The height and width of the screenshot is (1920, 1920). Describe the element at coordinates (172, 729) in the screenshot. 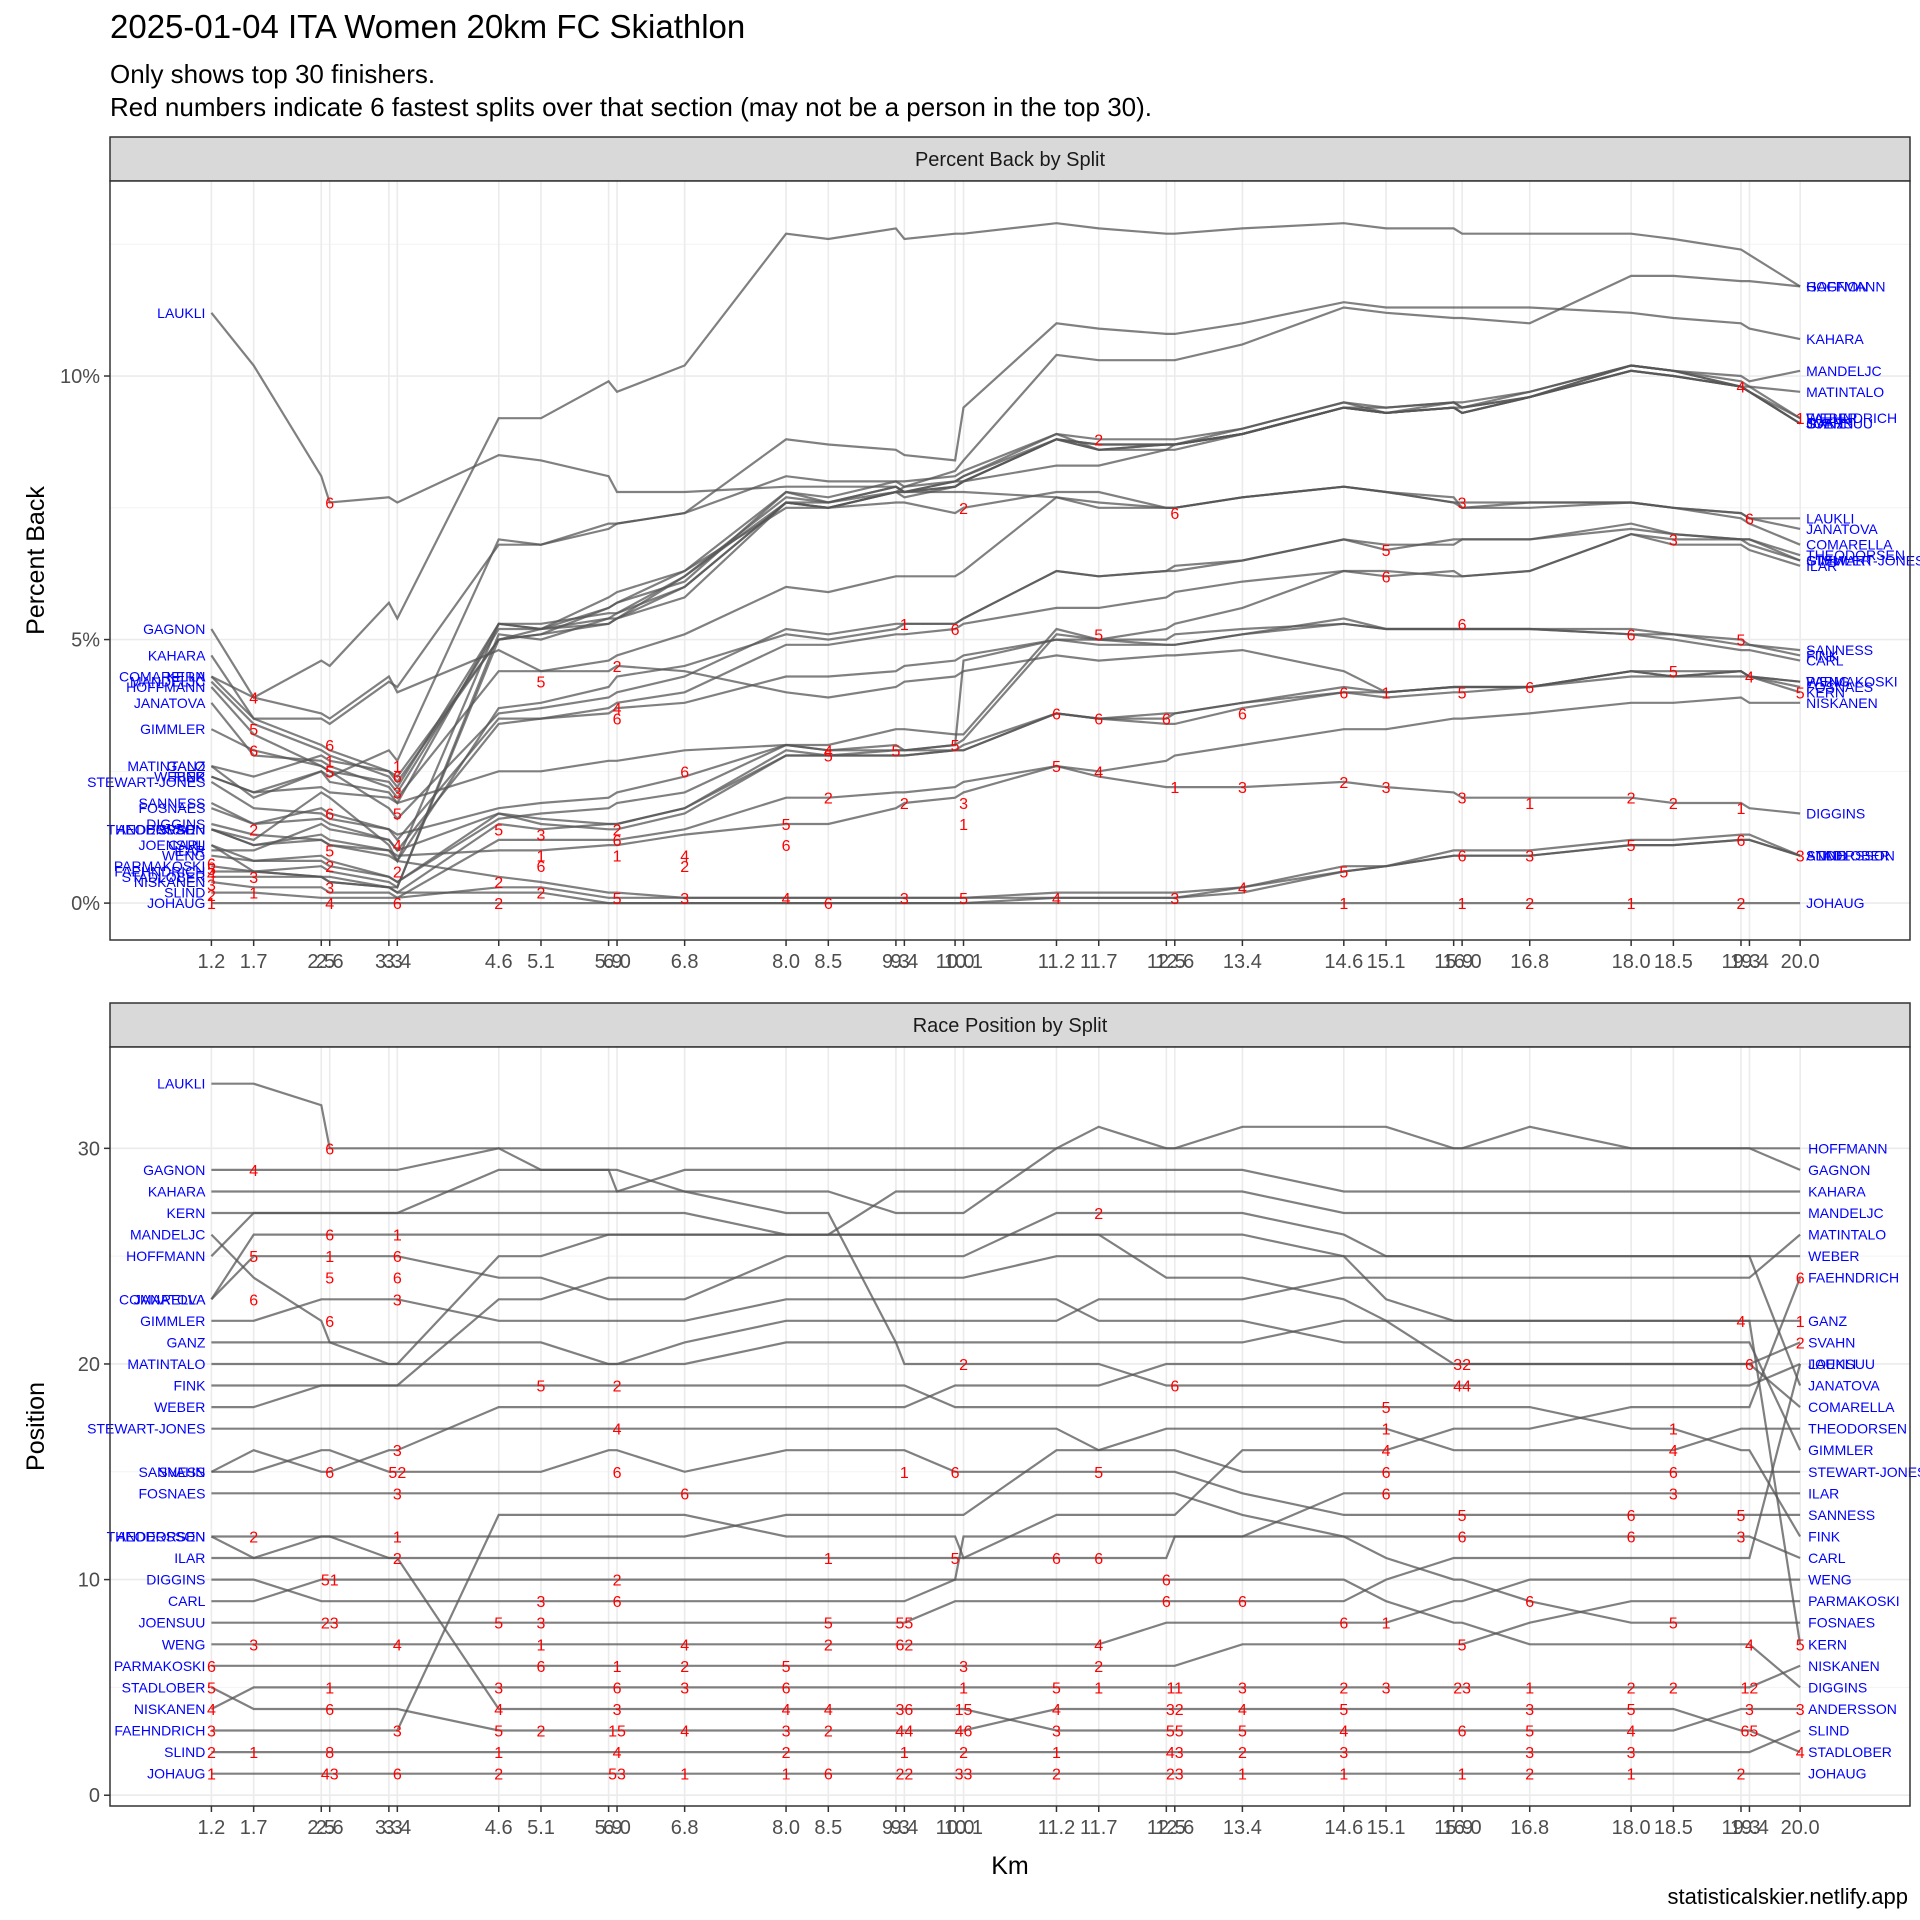

I see `start-name-label: GIMMLER` at that location.